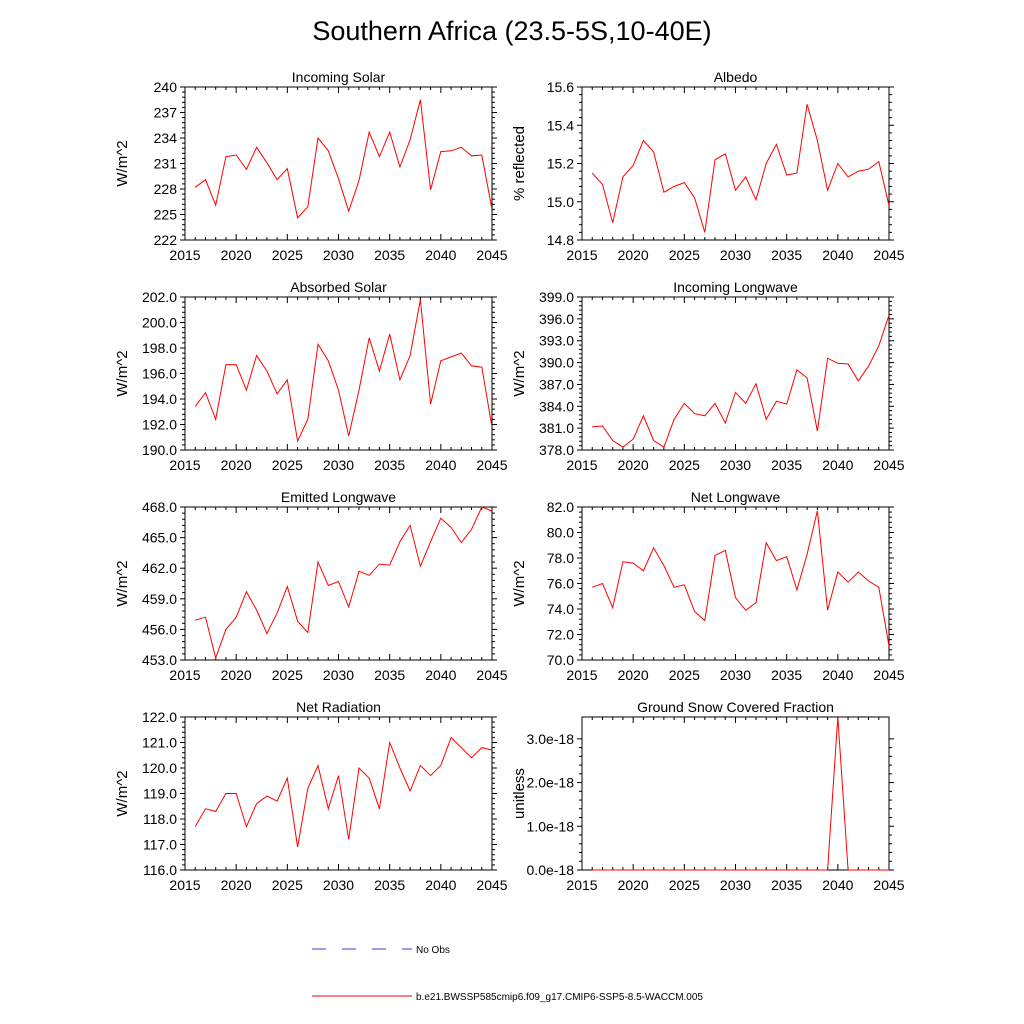  Describe the element at coordinates (166, 189) in the screenshot. I see `y-tick-label-incoming-solar: 228` at that location.